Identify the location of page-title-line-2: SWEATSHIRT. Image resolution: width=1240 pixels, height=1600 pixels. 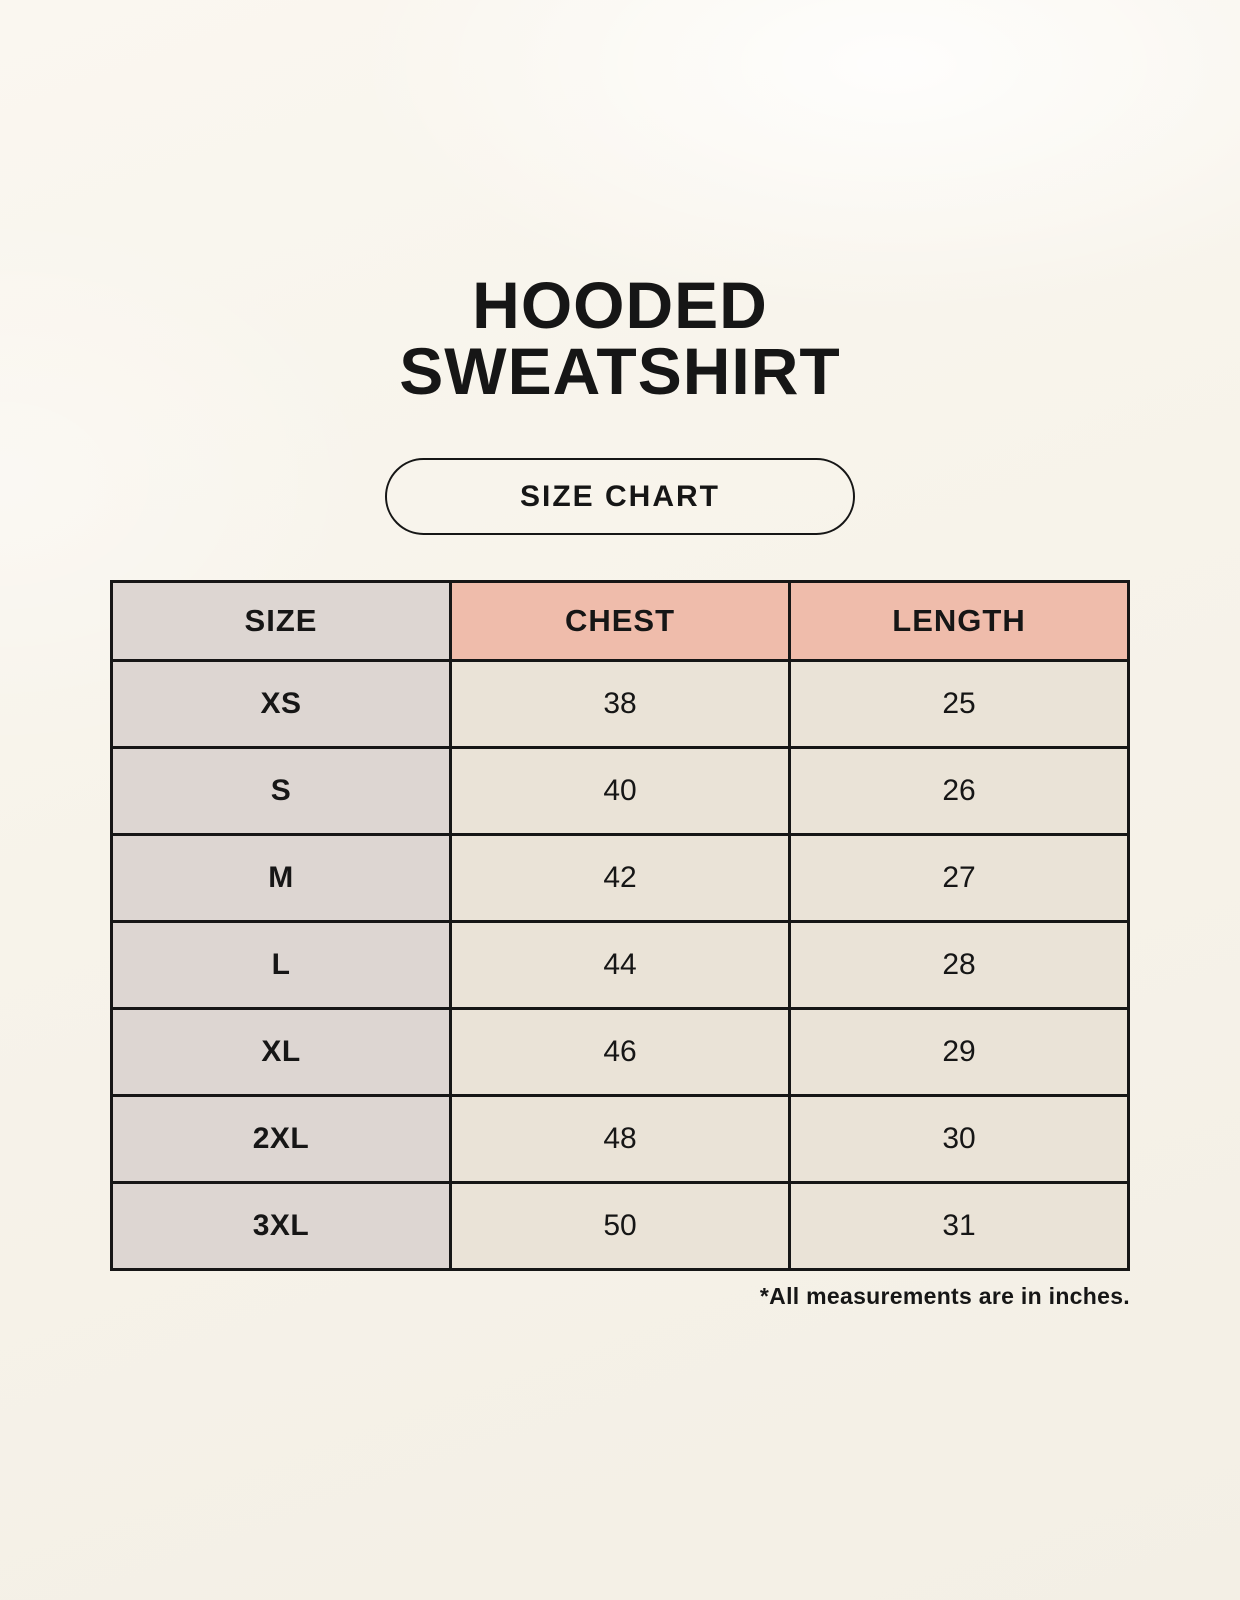
(620, 371).